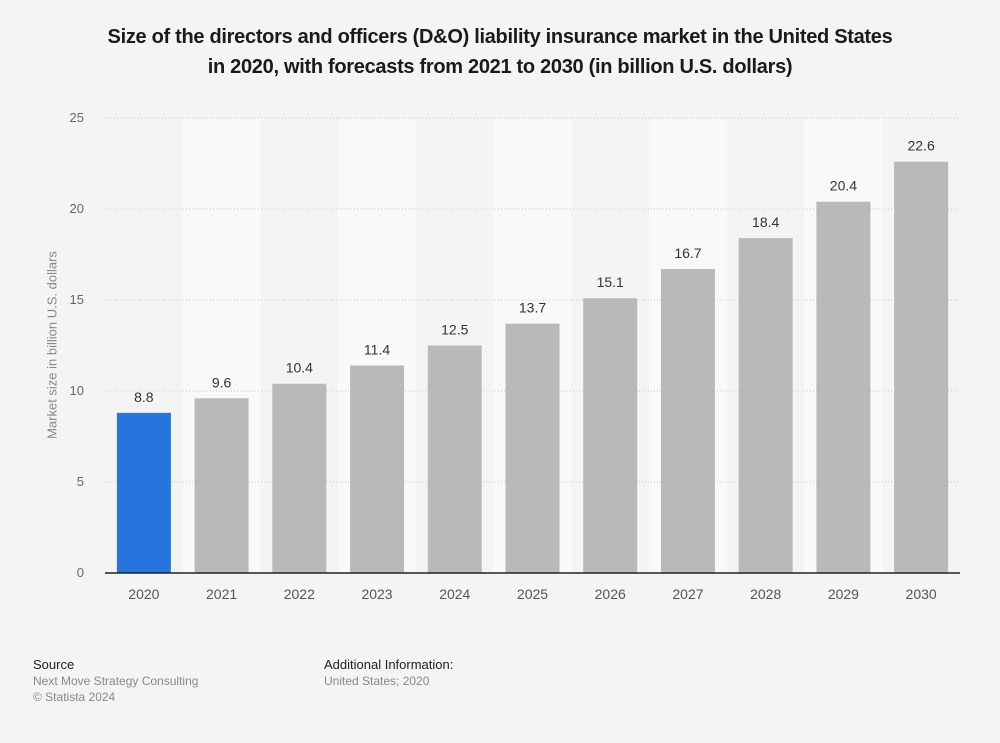 This screenshot has width=1000, height=743. What do you see at coordinates (921, 367) in the screenshot?
I see `bar-2030` at bounding box center [921, 367].